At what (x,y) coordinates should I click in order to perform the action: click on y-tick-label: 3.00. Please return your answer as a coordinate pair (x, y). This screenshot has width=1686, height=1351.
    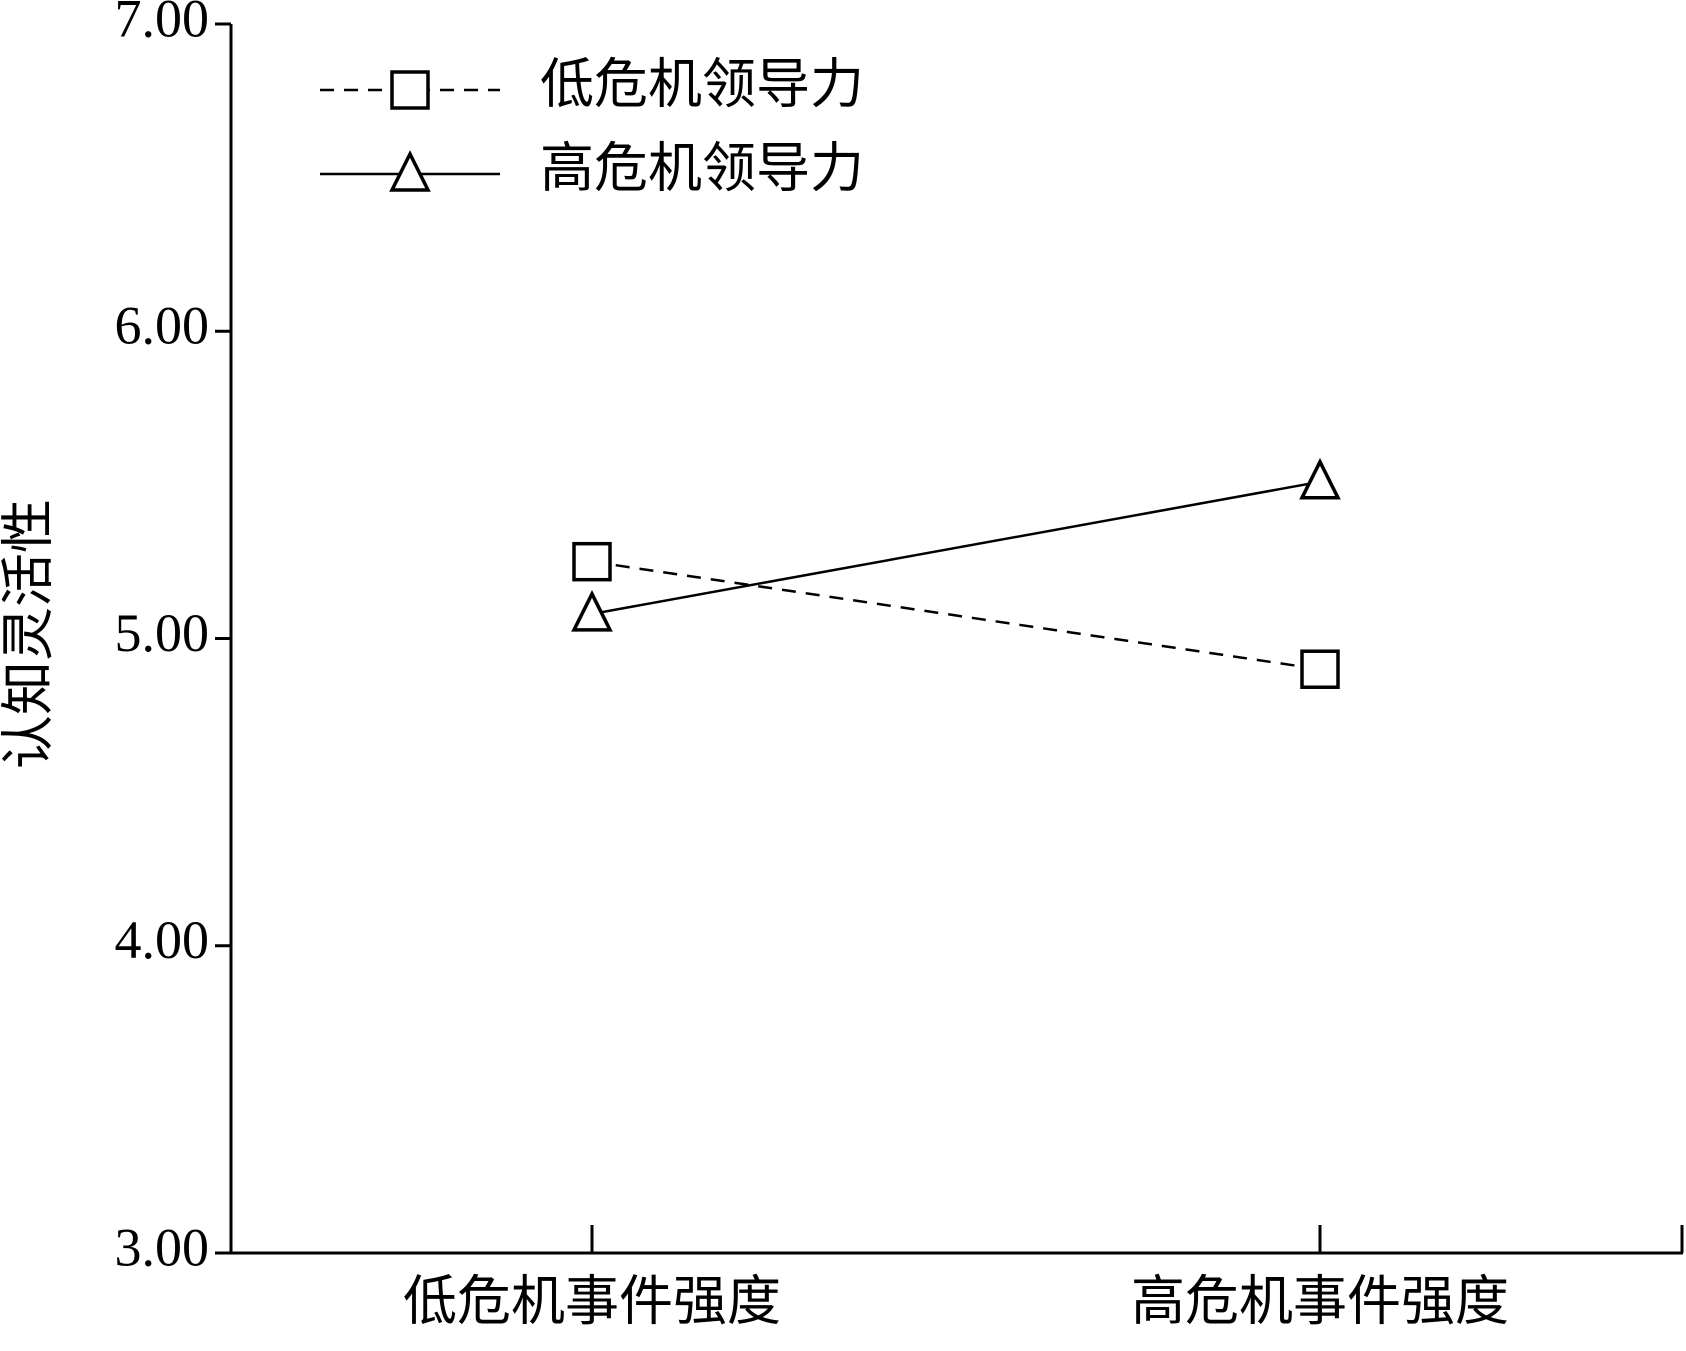
    Looking at the image, I should click on (162, 1247).